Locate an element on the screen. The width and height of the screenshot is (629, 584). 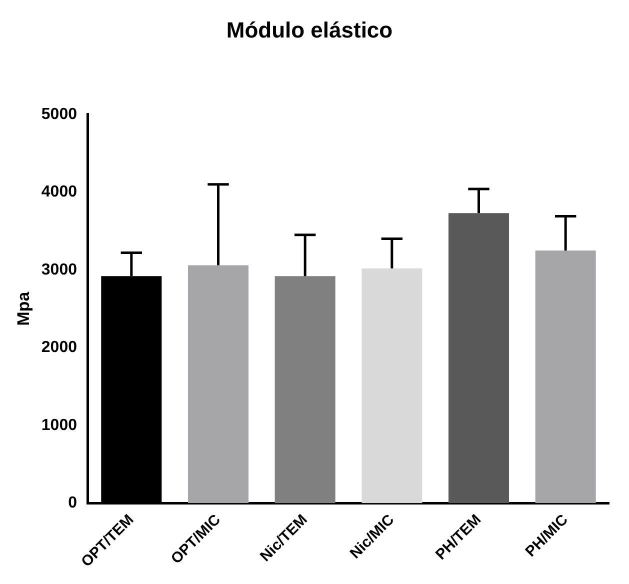
y-tick-label: 1000 is located at coordinates (59, 425).